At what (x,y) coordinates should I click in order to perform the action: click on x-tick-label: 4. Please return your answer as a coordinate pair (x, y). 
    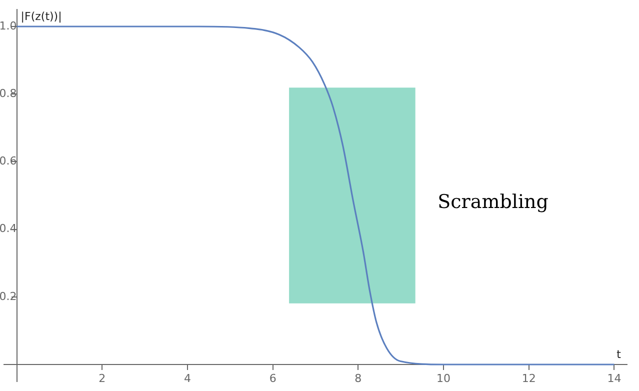
    Looking at the image, I should click on (187, 378).